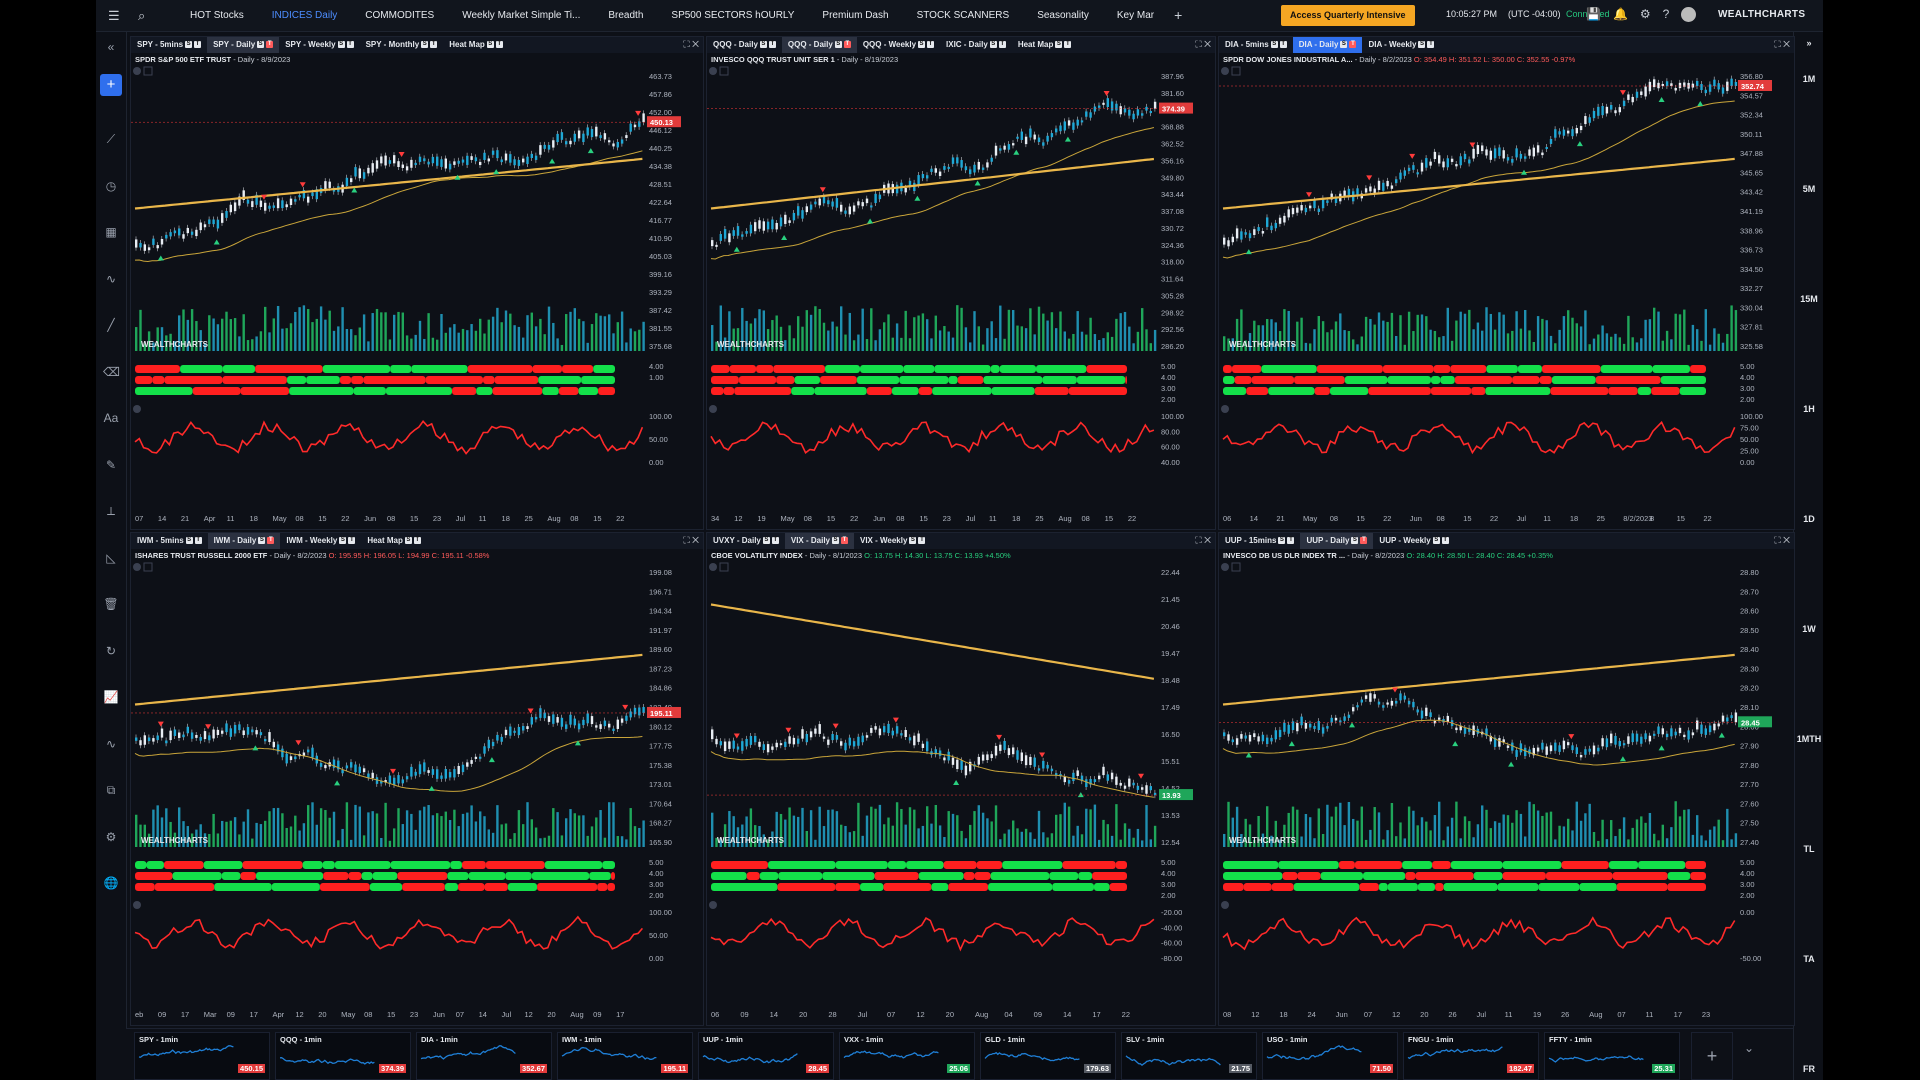  What do you see at coordinates (111, 85) in the screenshot?
I see `plus-icon: +` at bounding box center [111, 85].